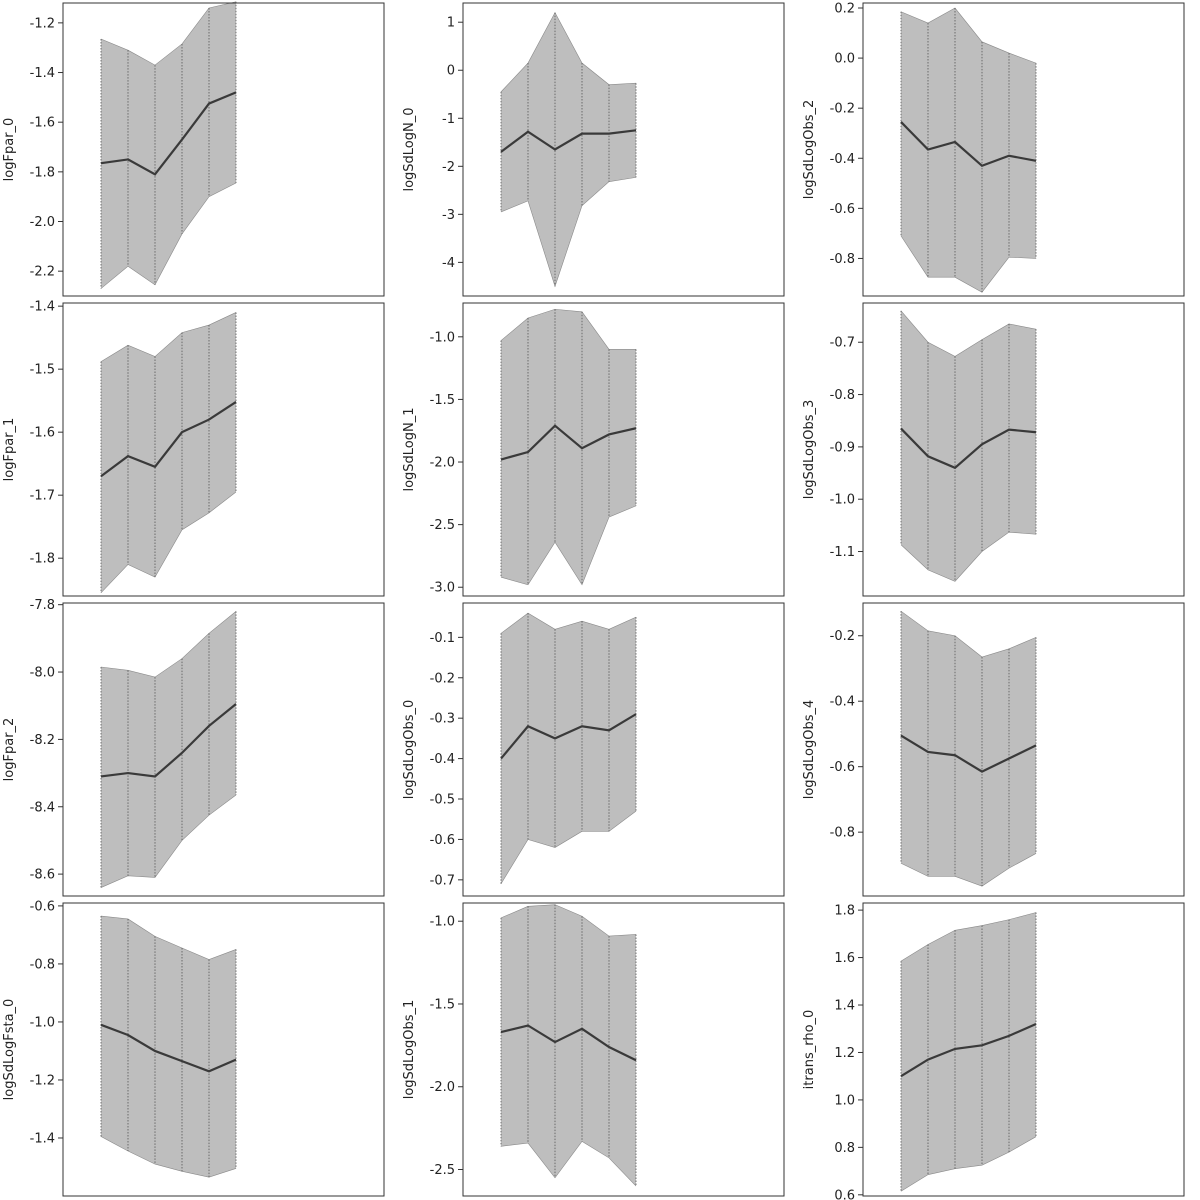 This screenshot has width=1200, height=1200. What do you see at coordinates (442, 1087) in the screenshot?
I see `y-tick-label: -2.0` at bounding box center [442, 1087].